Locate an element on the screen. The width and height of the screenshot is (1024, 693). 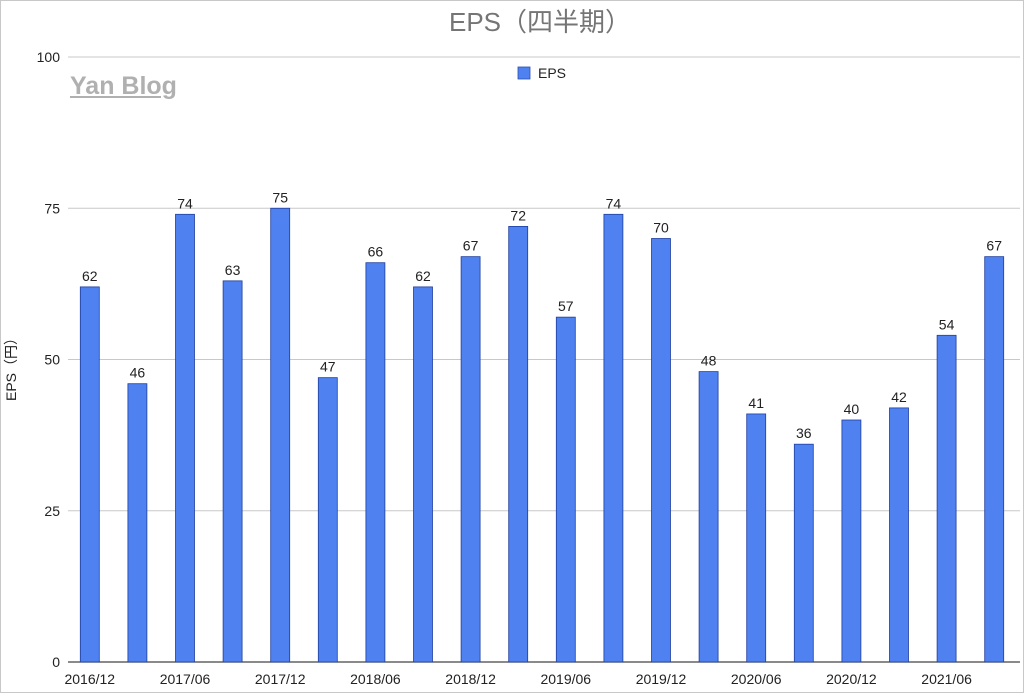
legend-label-eps: EPS is located at coordinates (552, 73).